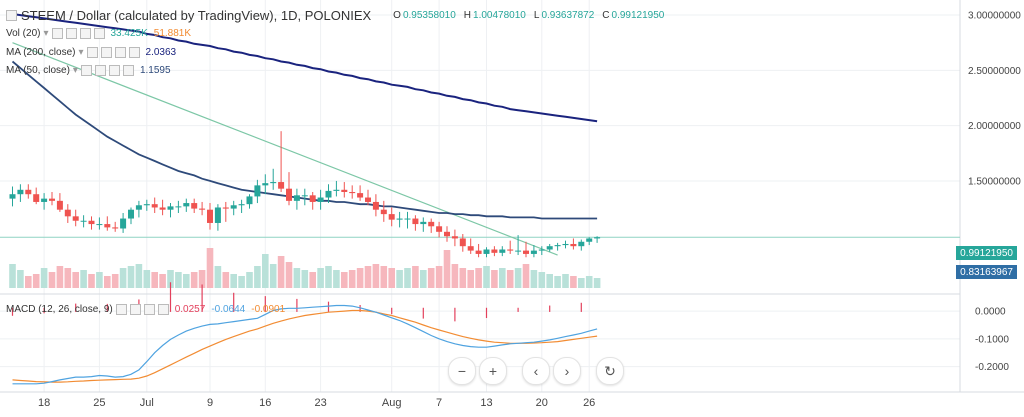 This screenshot has height=417, width=1024. Describe the element at coordinates (536, 371) in the screenshot. I see `scroll-left-button: ‹` at that location.